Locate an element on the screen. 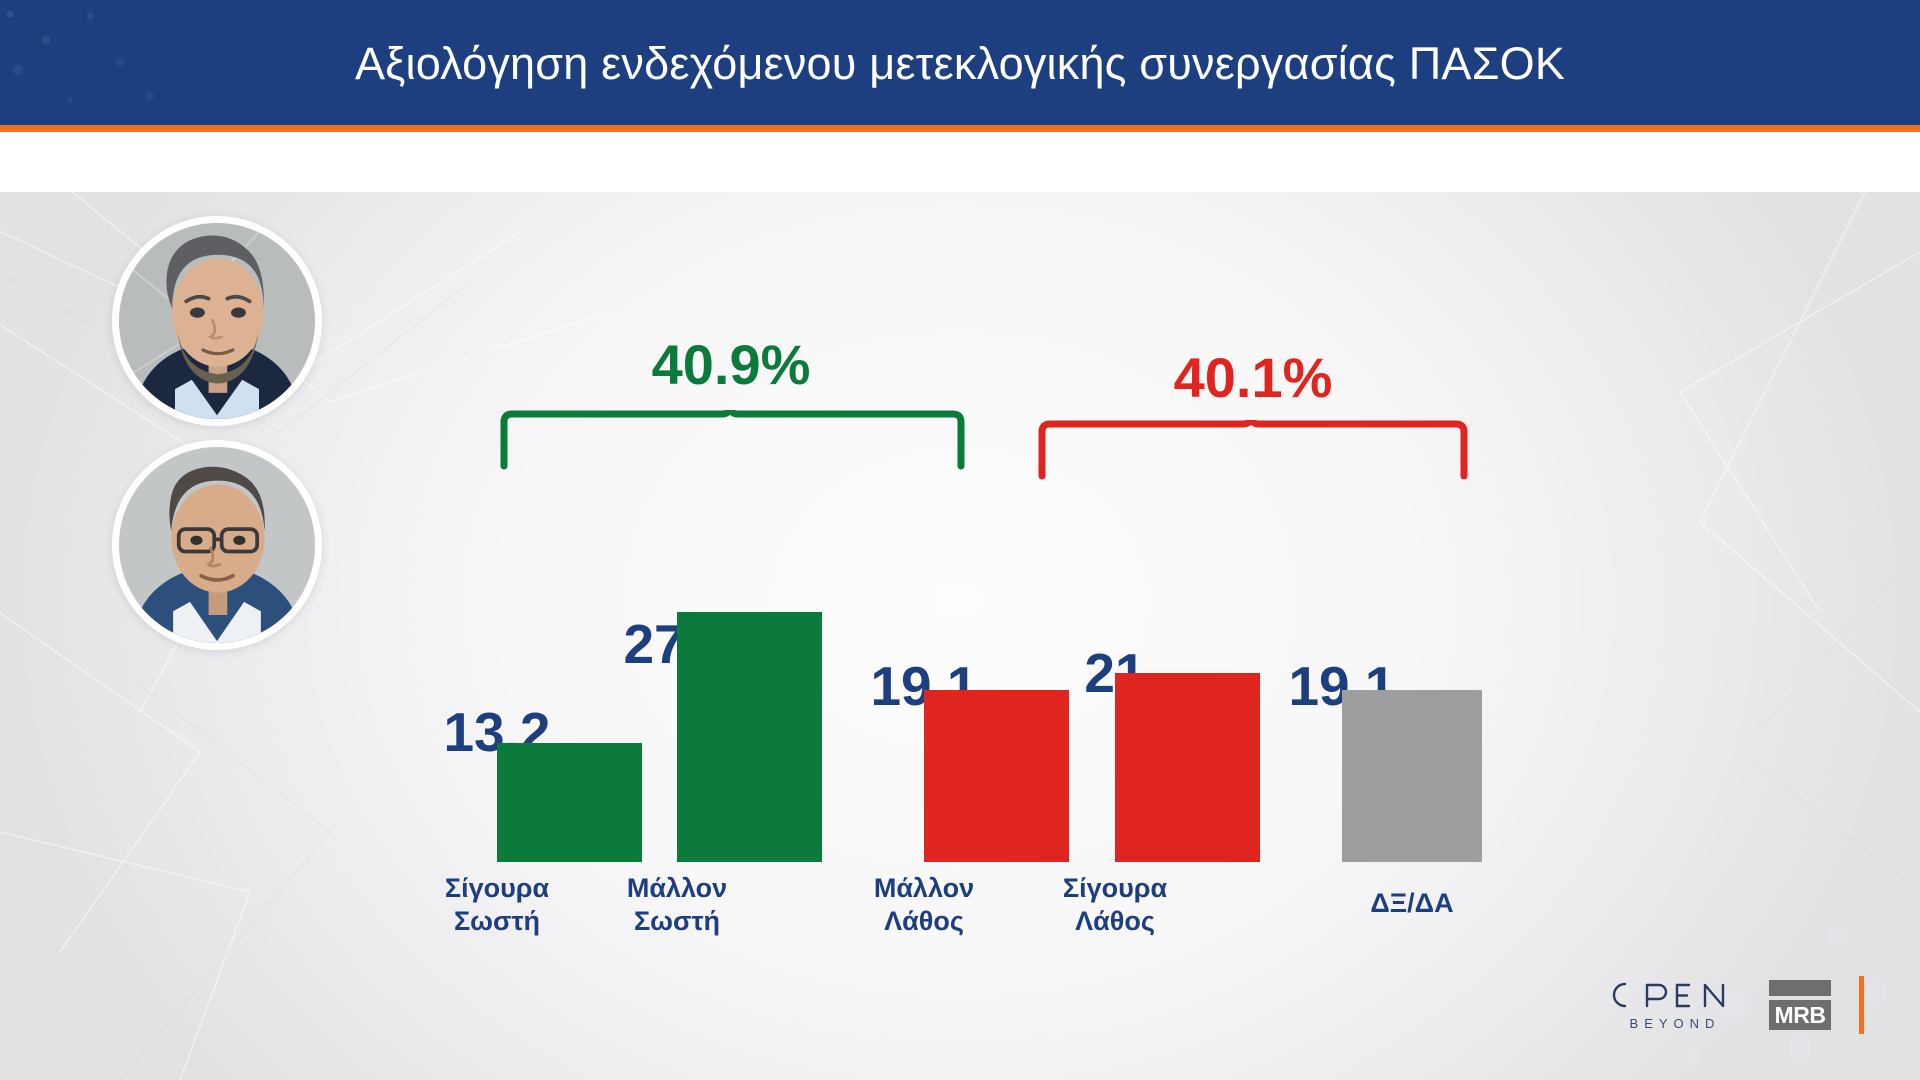 The width and height of the screenshot is (1920, 1080). group-total-positive: 40.9% is located at coordinates (731, 364).